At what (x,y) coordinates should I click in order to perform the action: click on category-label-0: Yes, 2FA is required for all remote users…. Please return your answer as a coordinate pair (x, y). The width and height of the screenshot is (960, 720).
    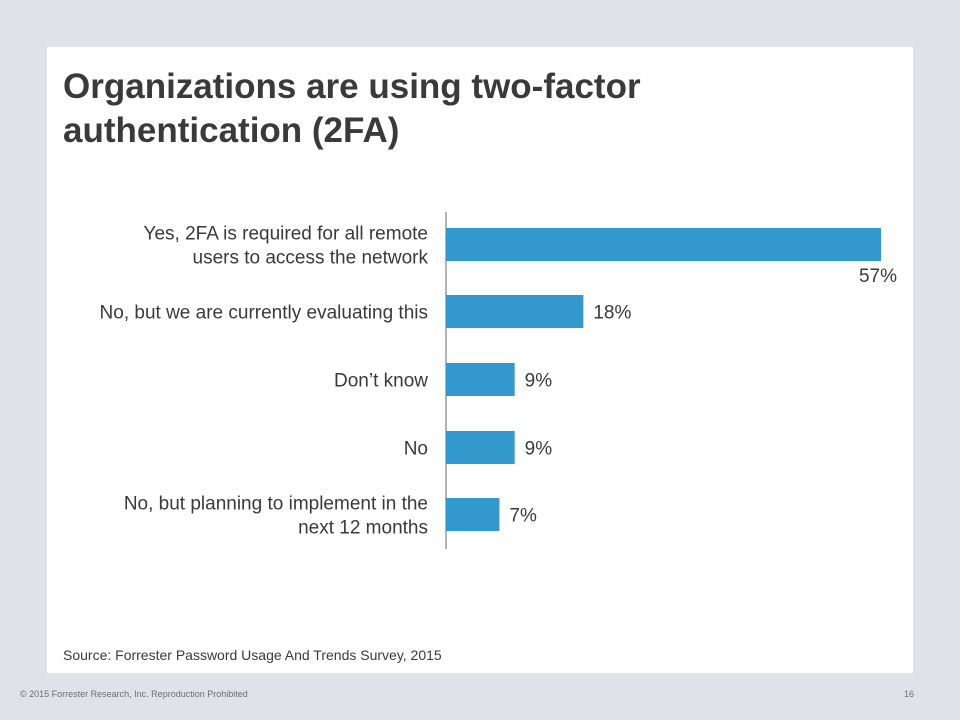
    Looking at the image, I should click on (286, 246).